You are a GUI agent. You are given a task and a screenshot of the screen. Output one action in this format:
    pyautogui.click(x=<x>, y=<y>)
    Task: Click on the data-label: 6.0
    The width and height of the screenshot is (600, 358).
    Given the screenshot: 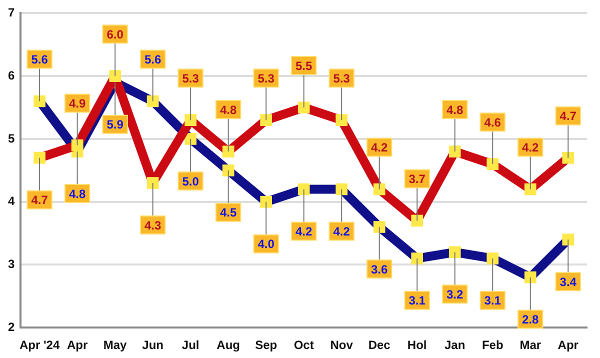 What is the action you would take?
    pyautogui.click(x=115, y=34)
    